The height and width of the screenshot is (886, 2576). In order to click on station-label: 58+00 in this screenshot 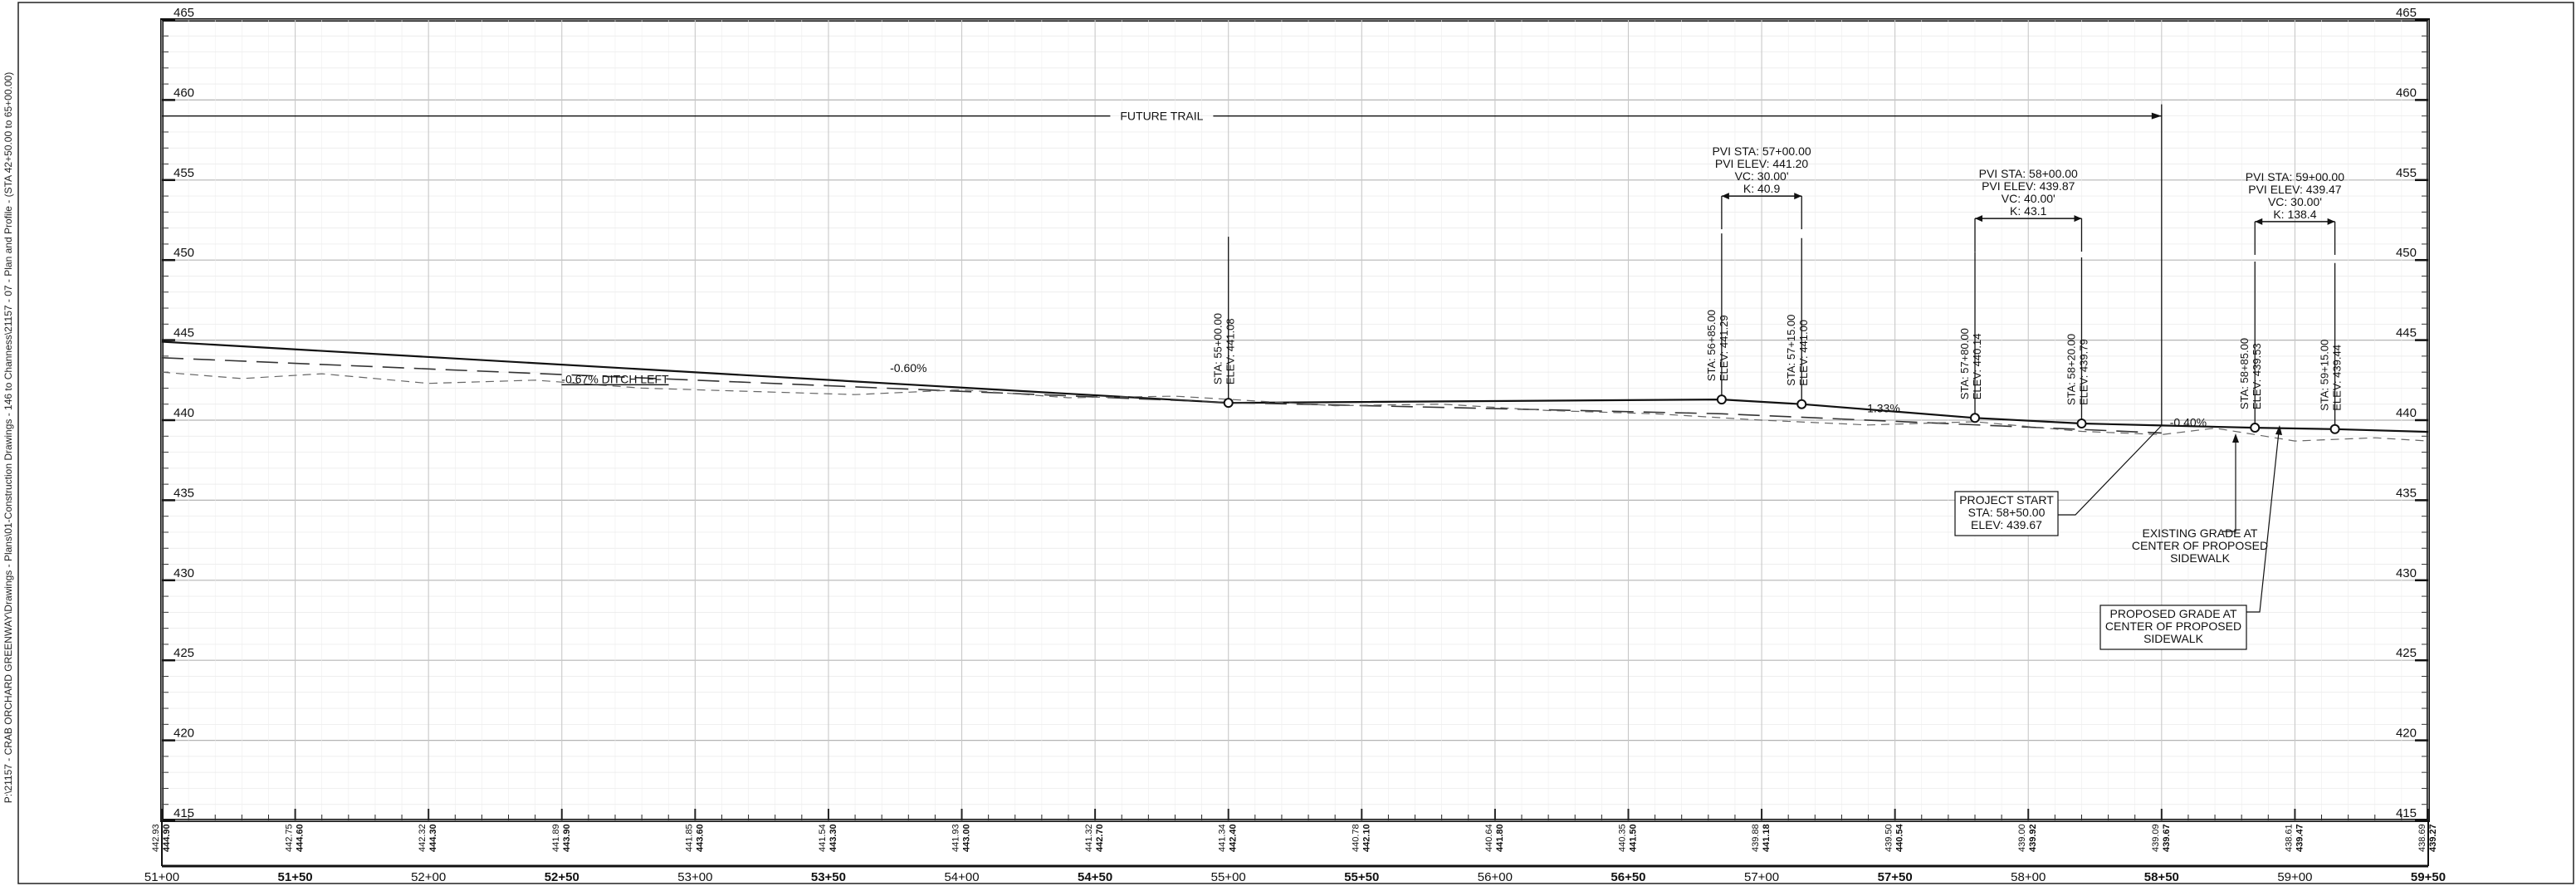, I will do `click(2028, 877)`.